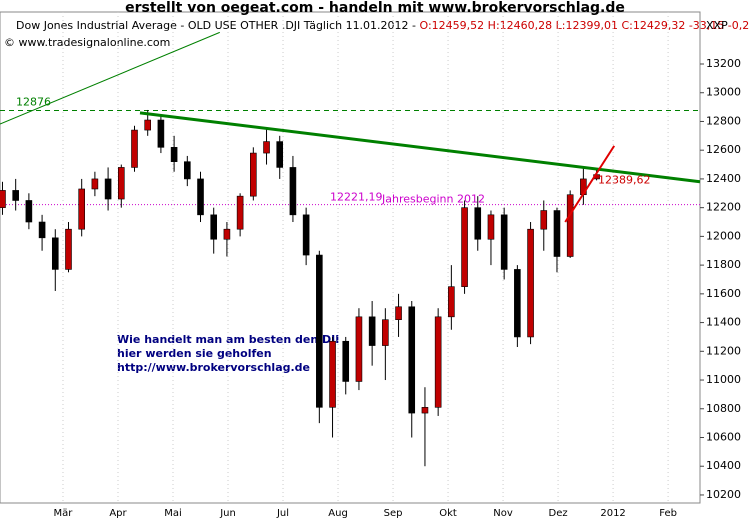 The width and height of the screenshot is (750, 520). Describe the element at coordinates (723, 120) in the screenshot. I see `y-tick-label: 12800` at that location.